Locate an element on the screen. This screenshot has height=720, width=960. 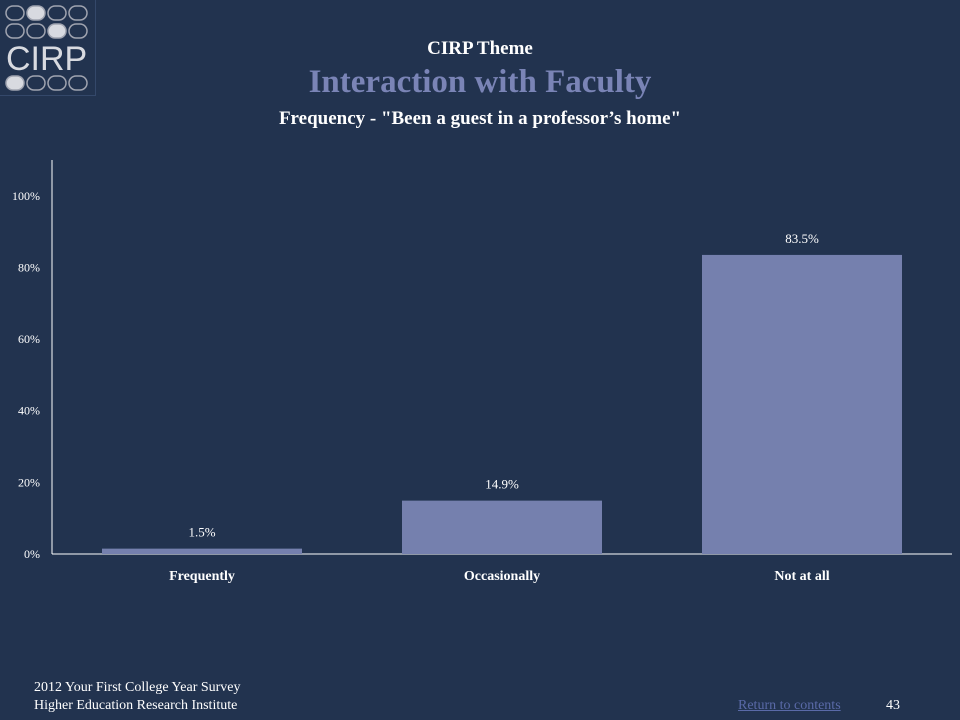
return-to-contents-link: Return to contents is located at coordinates (789, 705).